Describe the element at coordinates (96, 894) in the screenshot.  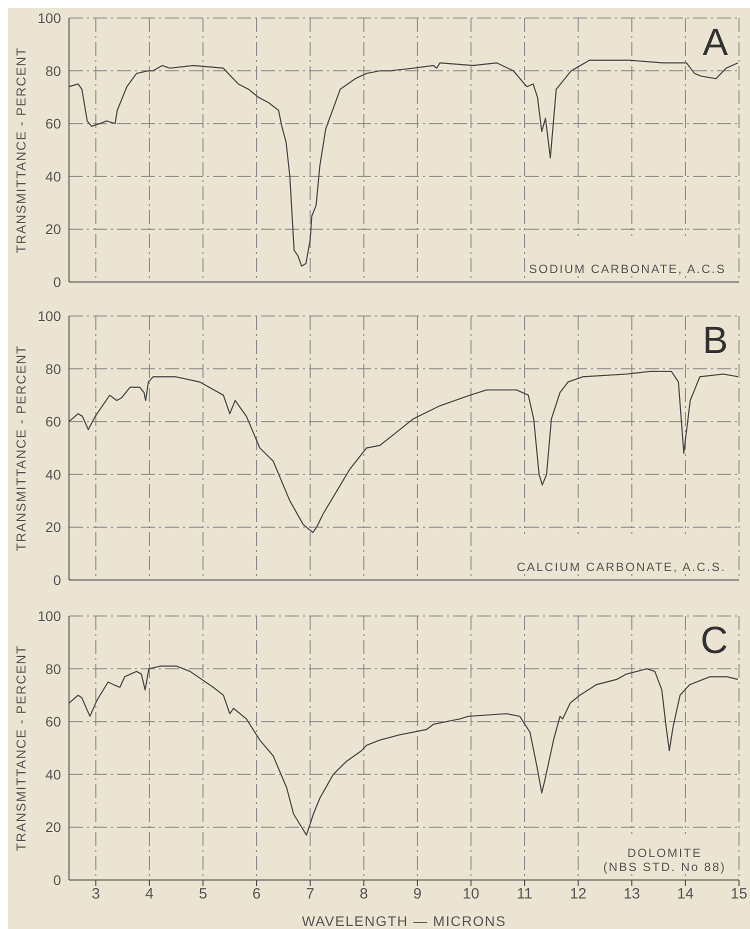
I see `x-tick-label: 3` at that location.